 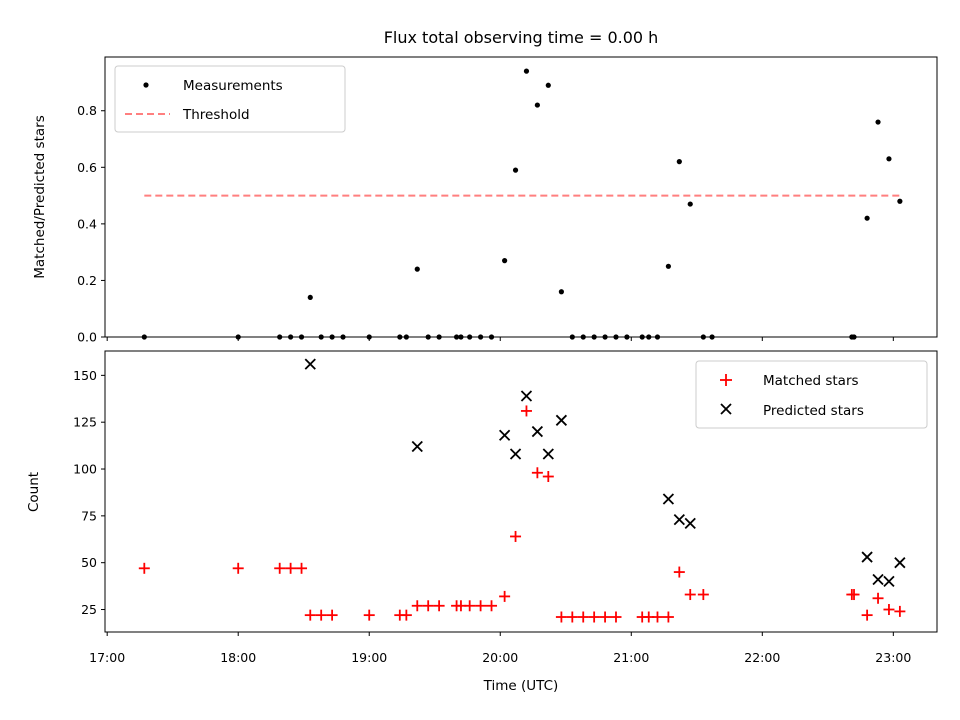 I want to click on bottom-y-axis-label: Count, so click(x=34, y=492).